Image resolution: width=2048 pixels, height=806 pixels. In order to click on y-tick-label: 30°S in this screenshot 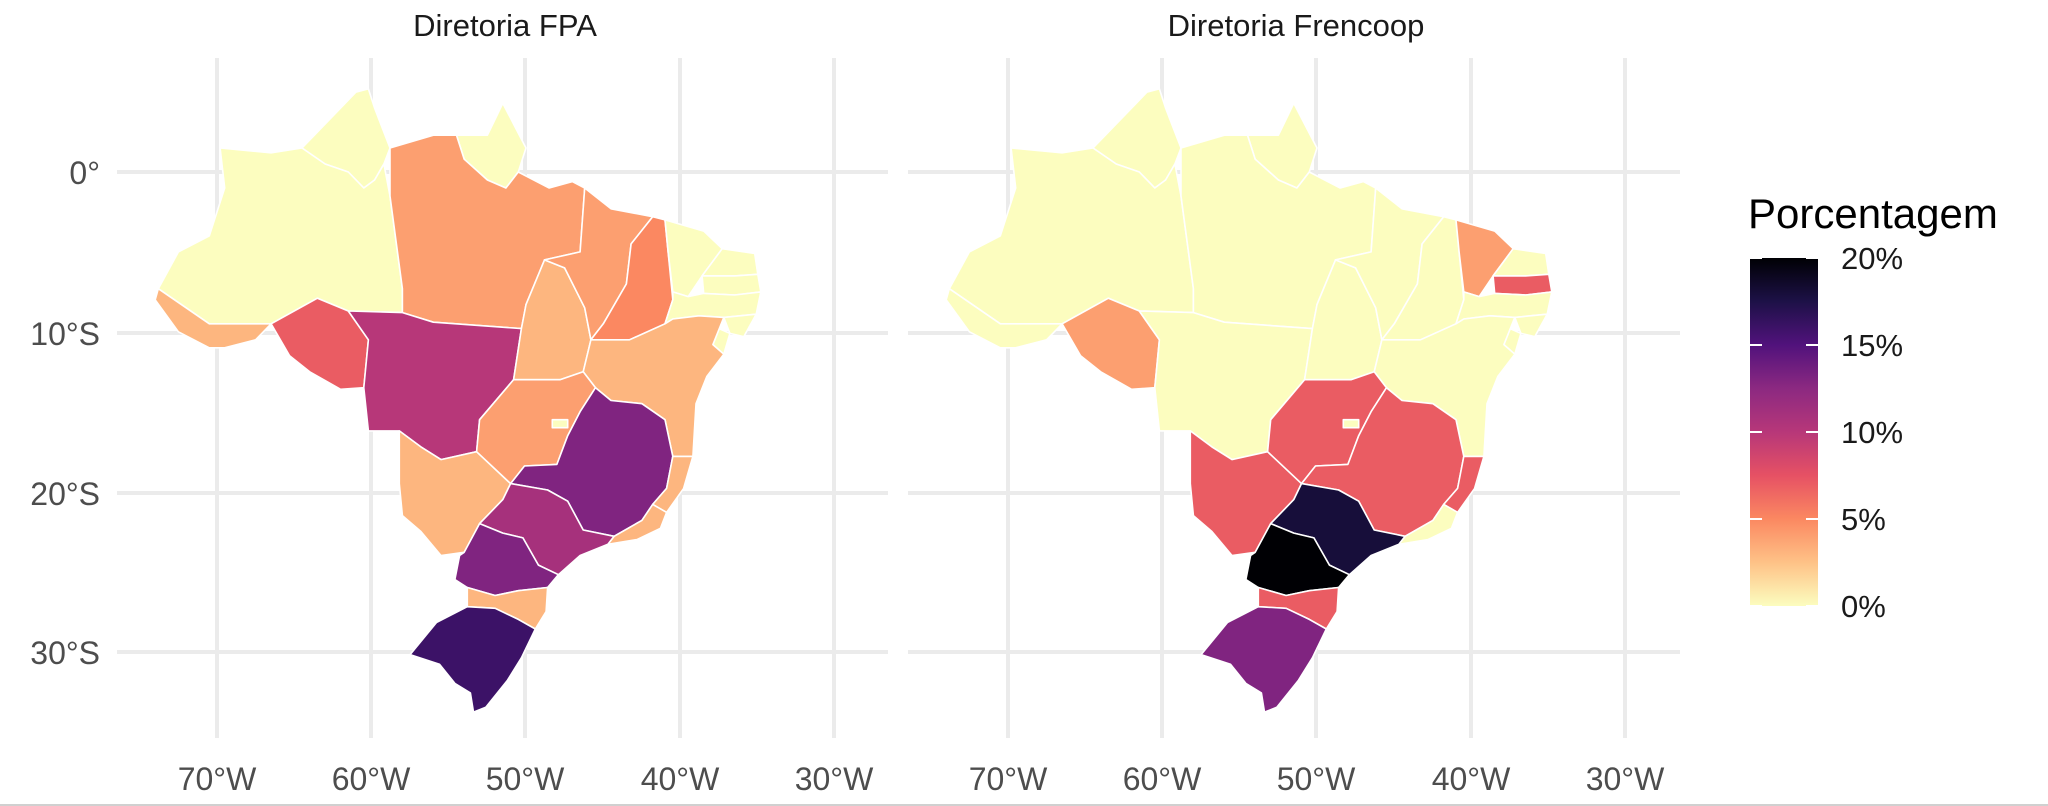, I will do `click(65, 653)`.